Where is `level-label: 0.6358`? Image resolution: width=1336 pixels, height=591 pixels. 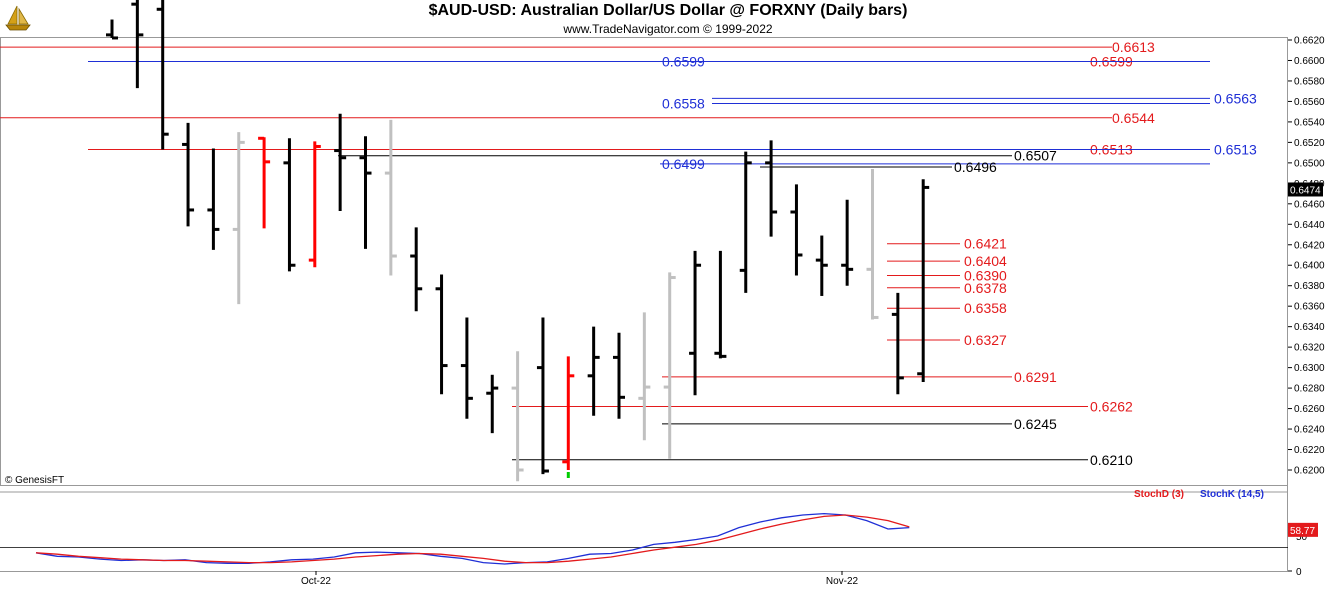
level-label: 0.6358 is located at coordinates (985, 308).